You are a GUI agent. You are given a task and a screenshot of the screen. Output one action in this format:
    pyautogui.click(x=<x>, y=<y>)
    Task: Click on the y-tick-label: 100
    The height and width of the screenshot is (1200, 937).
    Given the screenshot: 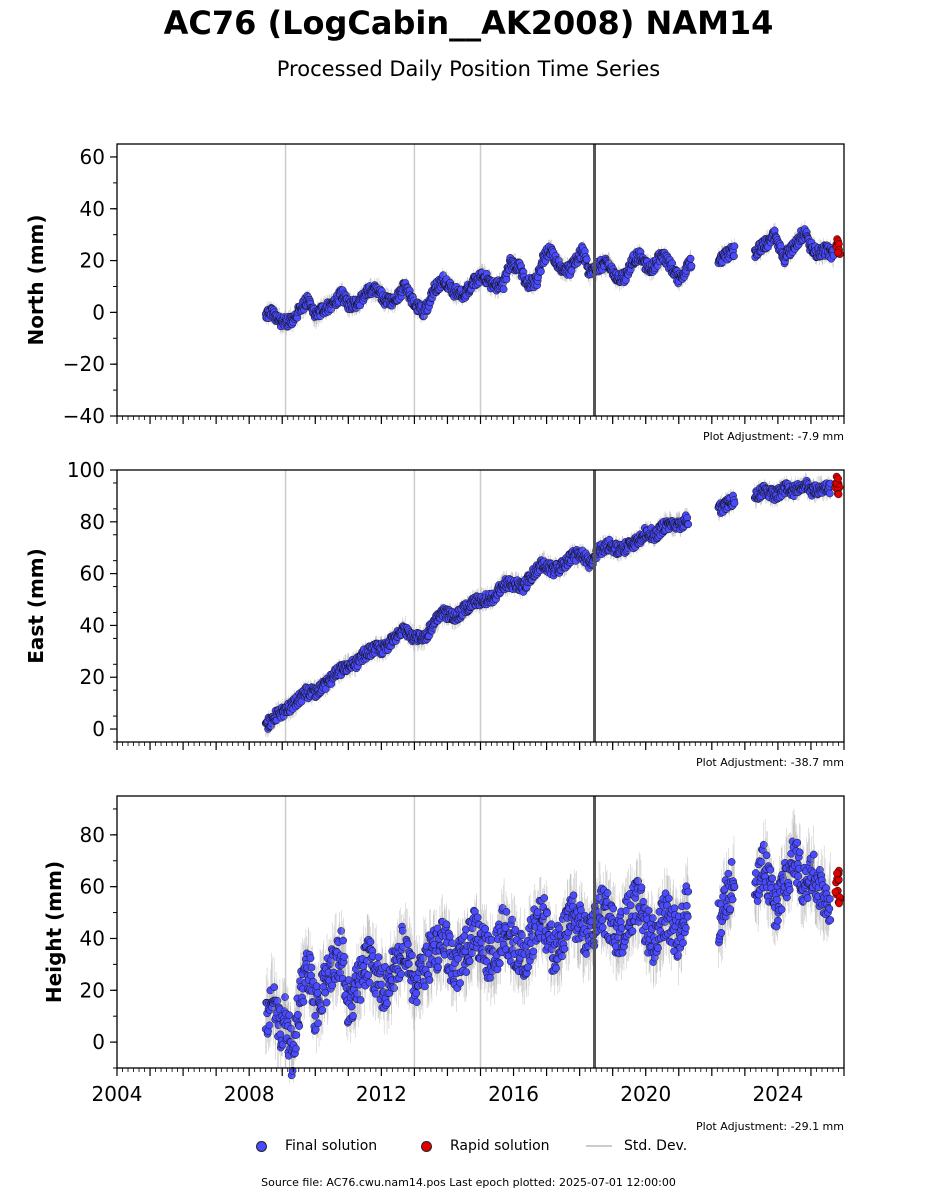 What is the action you would take?
    pyautogui.click(x=86, y=470)
    